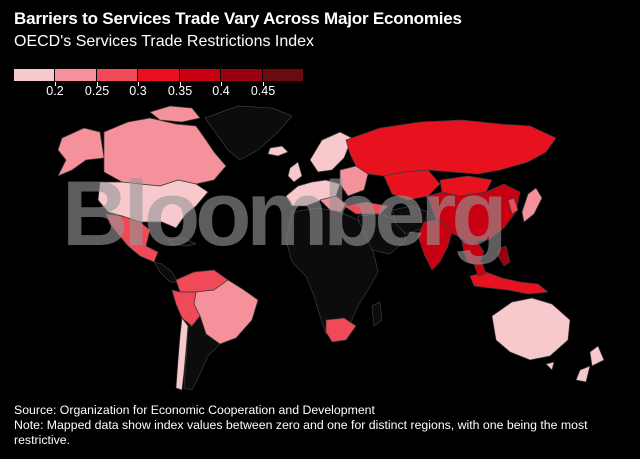  What do you see at coordinates (263, 91) in the screenshot?
I see `legend-label: 0.45` at bounding box center [263, 91].